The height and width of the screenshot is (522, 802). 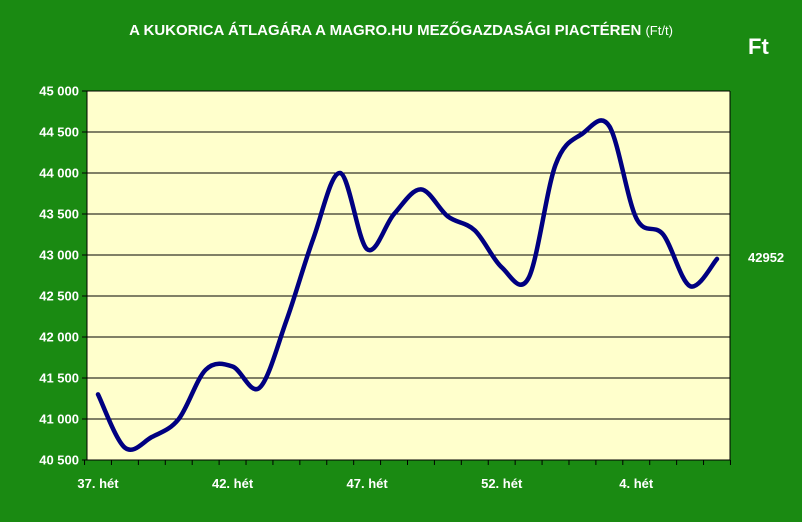 I want to click on y-tick-label: 44 000, so click(x=59, y=173).